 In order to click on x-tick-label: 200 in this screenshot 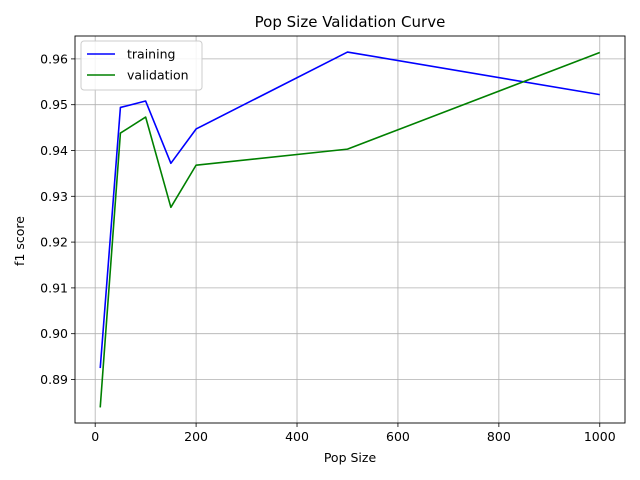, I will do `click(196, 436)`.